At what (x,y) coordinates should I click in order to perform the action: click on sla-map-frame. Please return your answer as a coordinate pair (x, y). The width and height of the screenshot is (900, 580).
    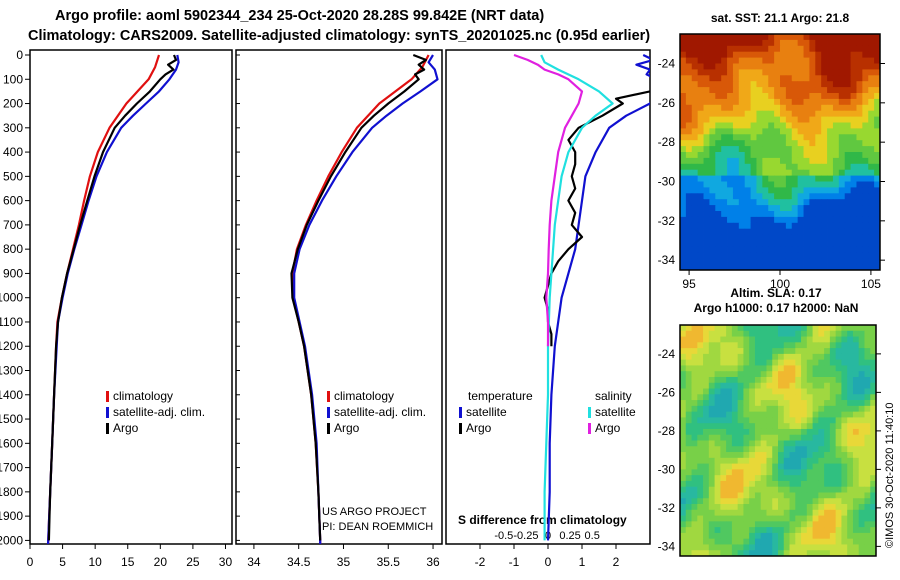
    Looking at the image, I should click on (778, 440).